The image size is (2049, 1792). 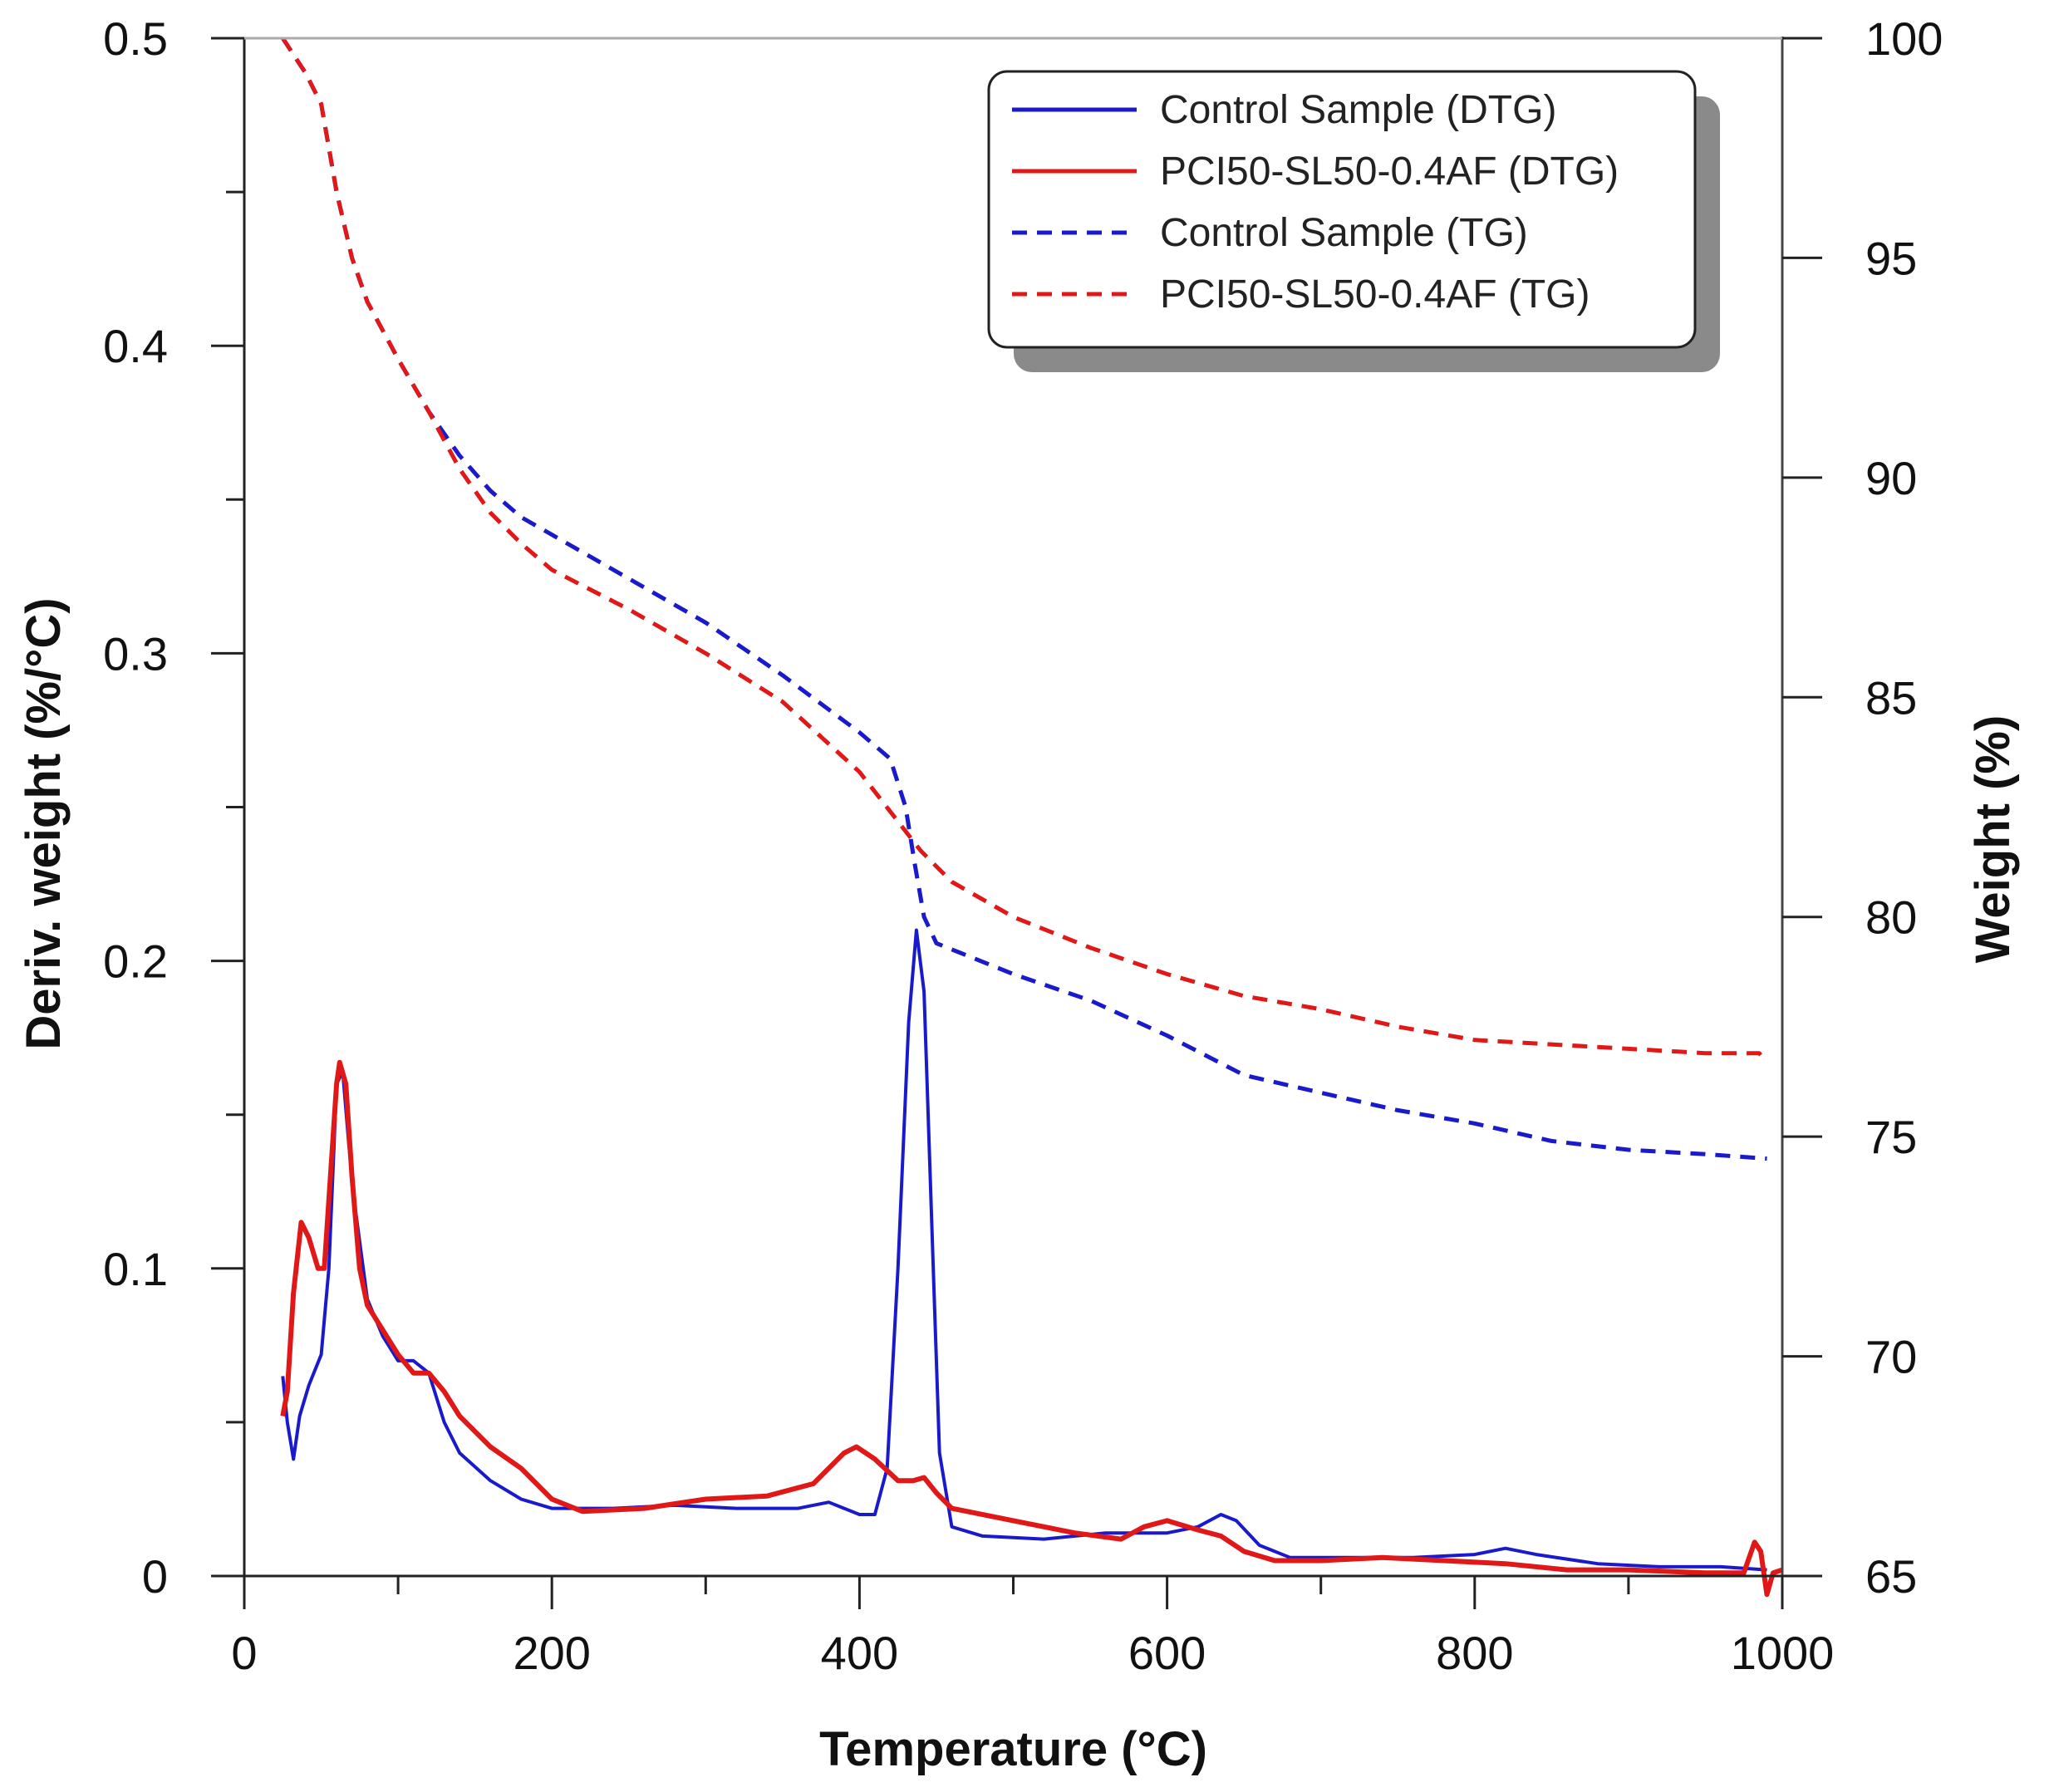 I want to click on x-tick-label: 600, so click(x=1167, y=1653).